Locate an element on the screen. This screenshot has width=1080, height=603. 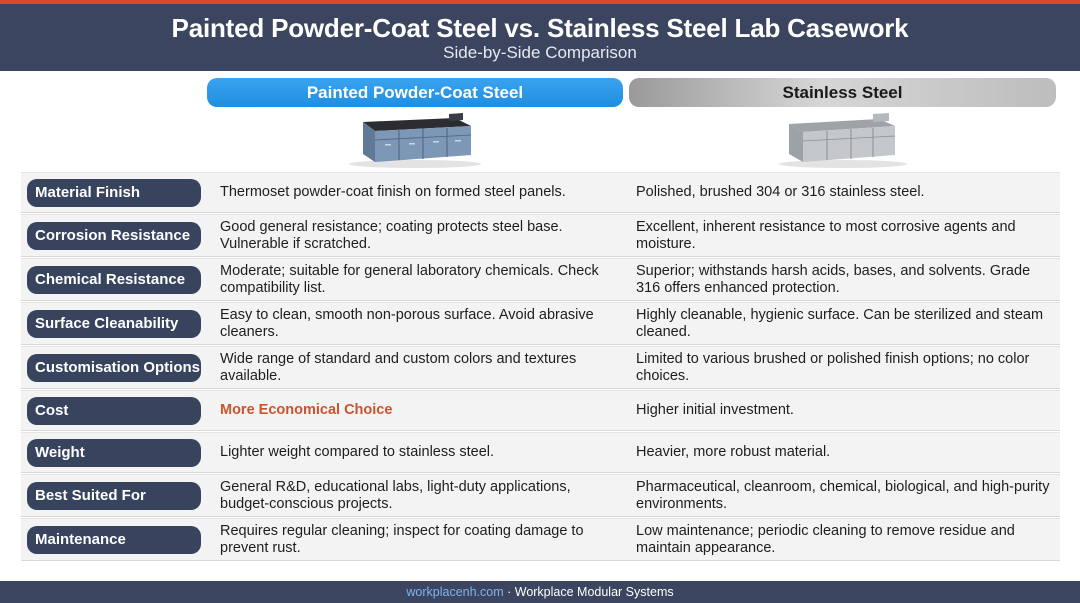
powder-cell-cost-highlight: More Economical Choice is located at coordinates (306, 410).